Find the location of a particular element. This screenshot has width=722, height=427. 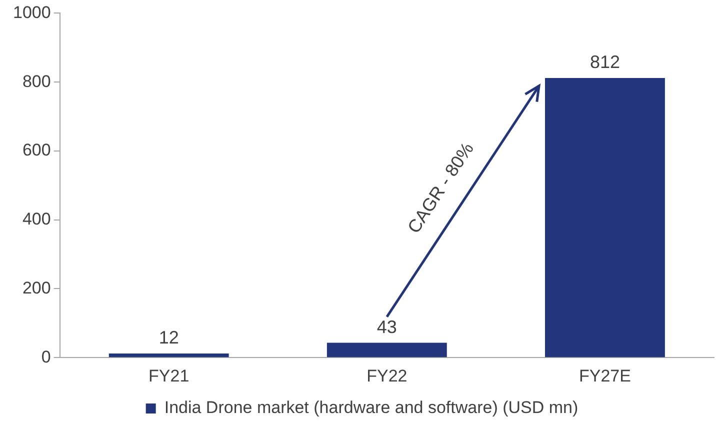

x-tick-label: FY21 is located at coordinates (169, 376).